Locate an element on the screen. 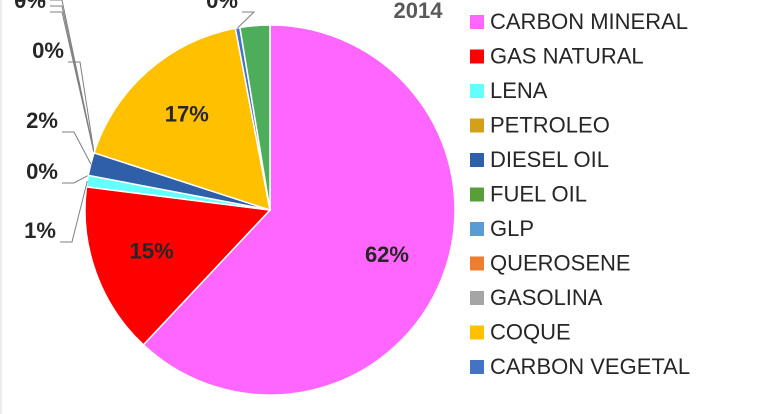 The height and width of the screenshot is (414, 774). legend-label: GAS NATURAL is located at coordinates (567, 55).